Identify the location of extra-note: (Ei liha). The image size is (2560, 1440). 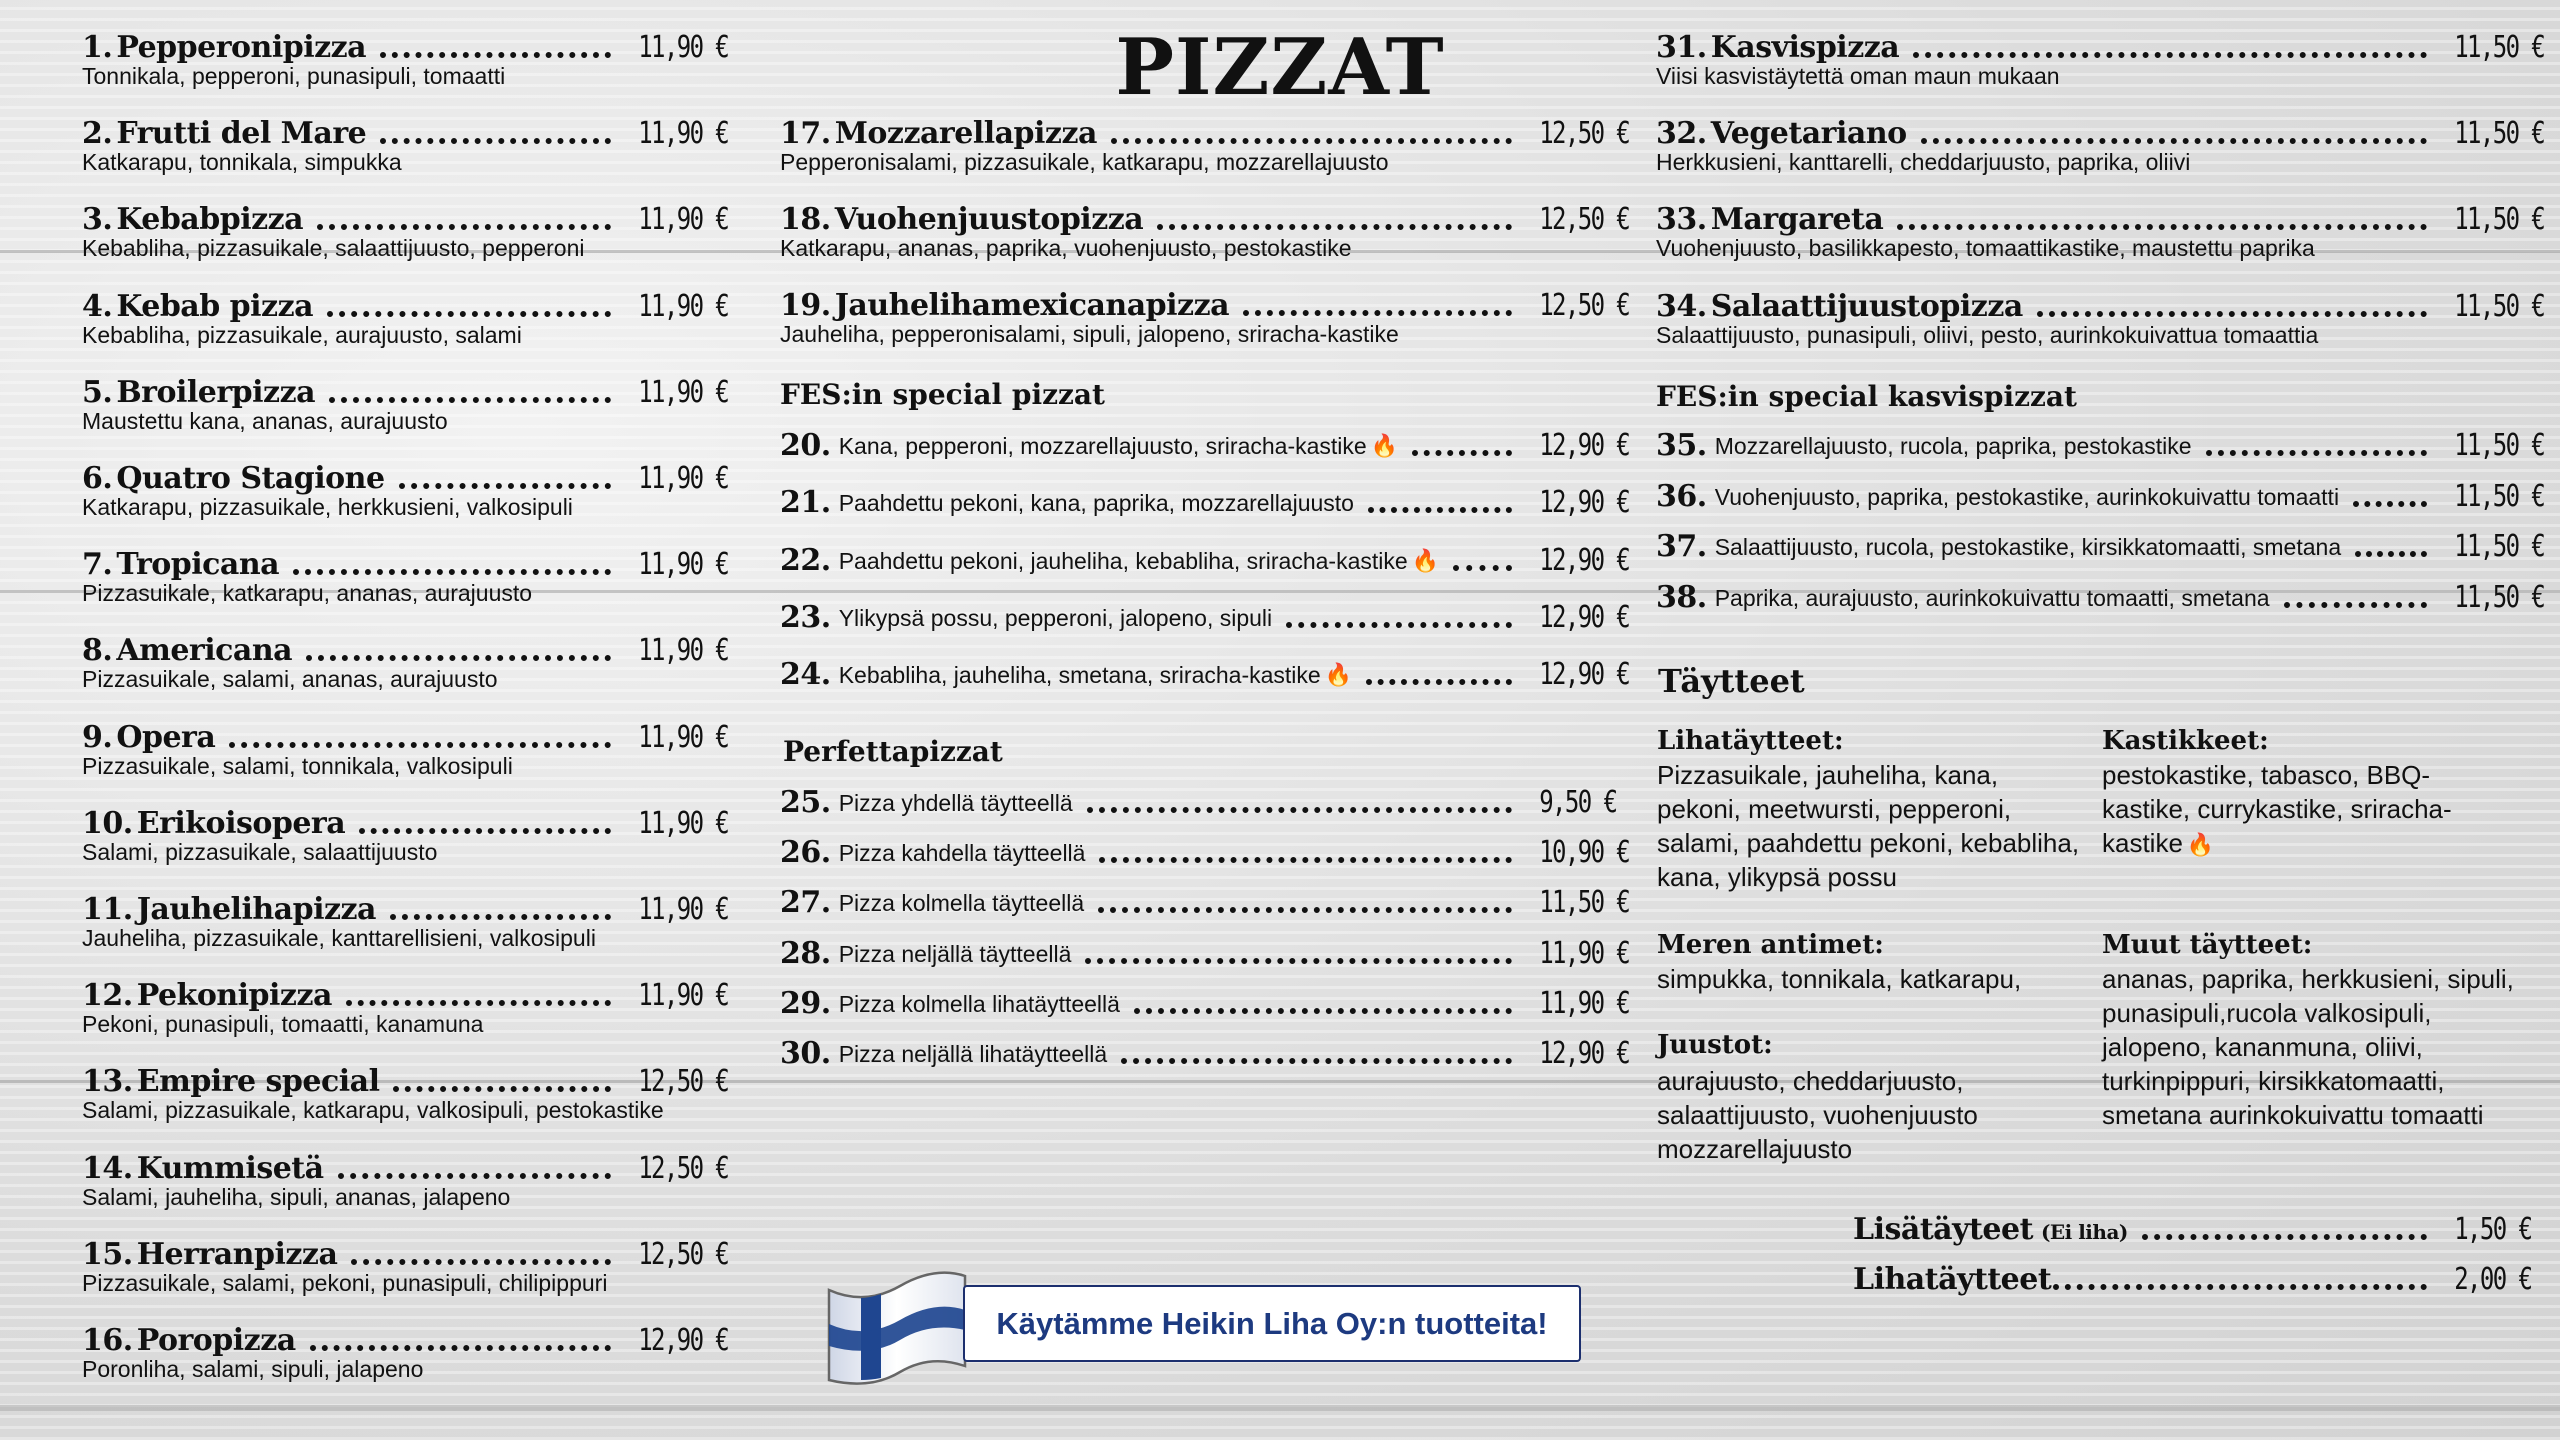
(2084, 1232).